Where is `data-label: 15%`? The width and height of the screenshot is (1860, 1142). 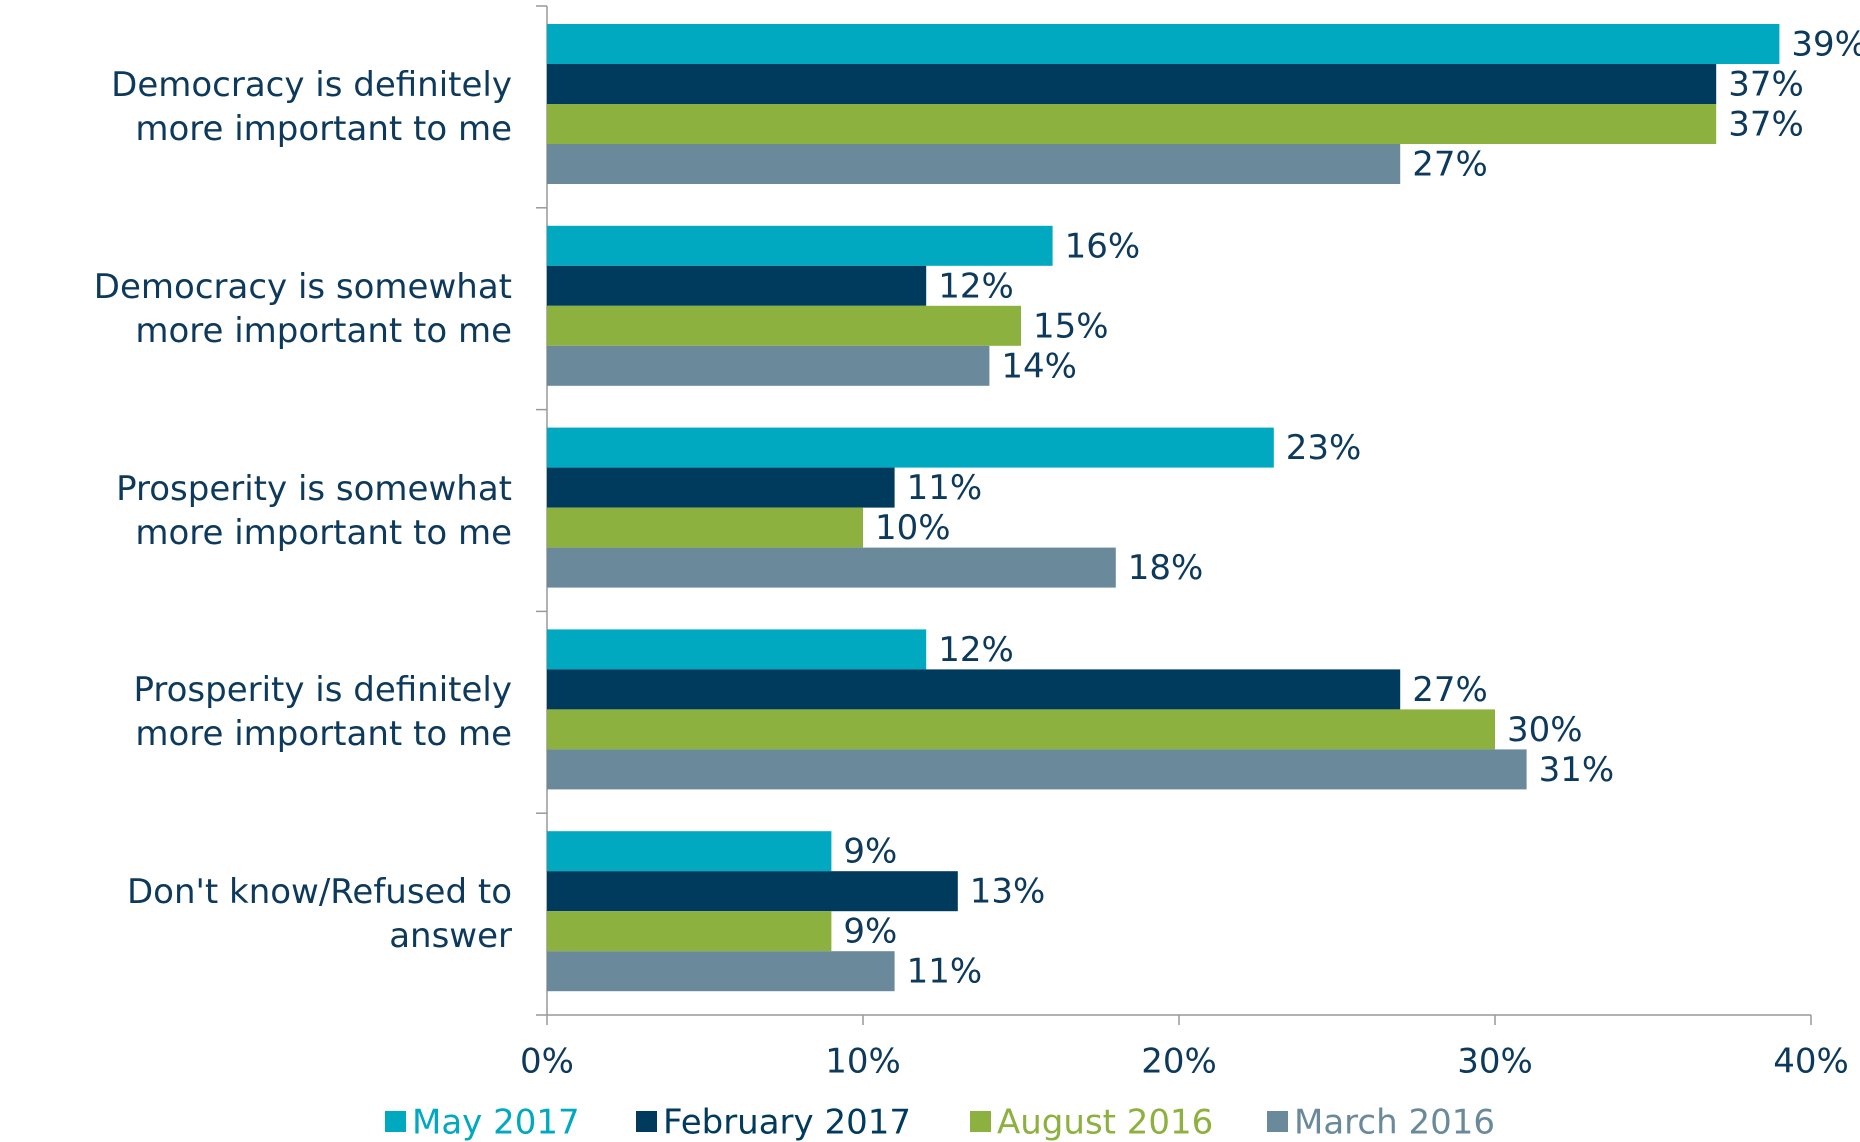 data-label: 15% is located at coordinates (1071, 326).